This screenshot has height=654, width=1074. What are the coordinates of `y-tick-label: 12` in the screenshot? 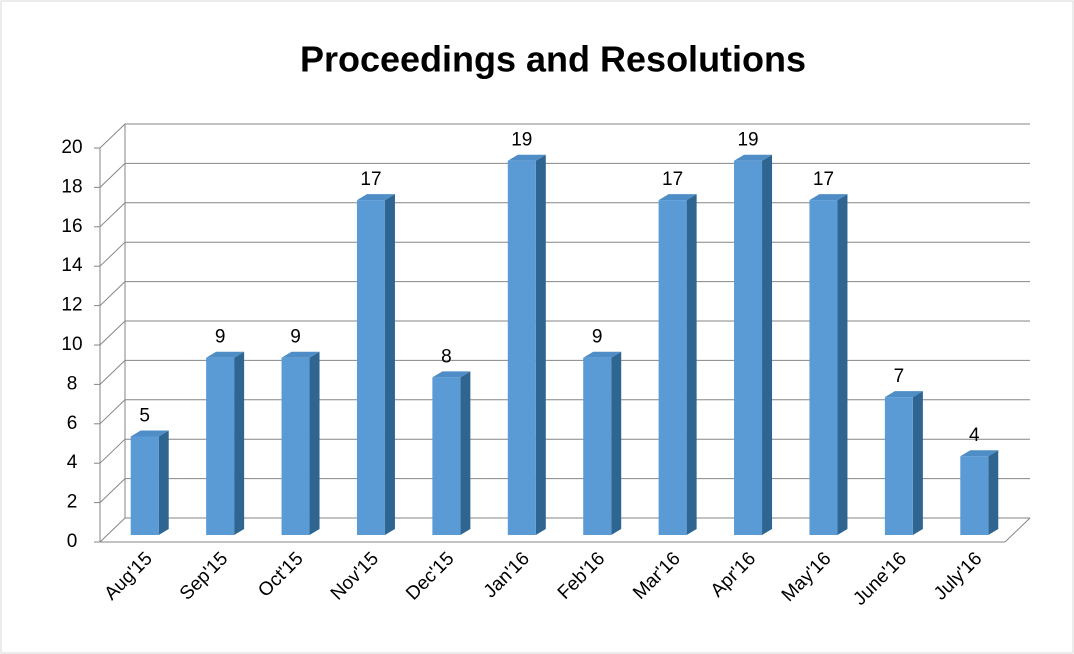 It's located at (71, 305).